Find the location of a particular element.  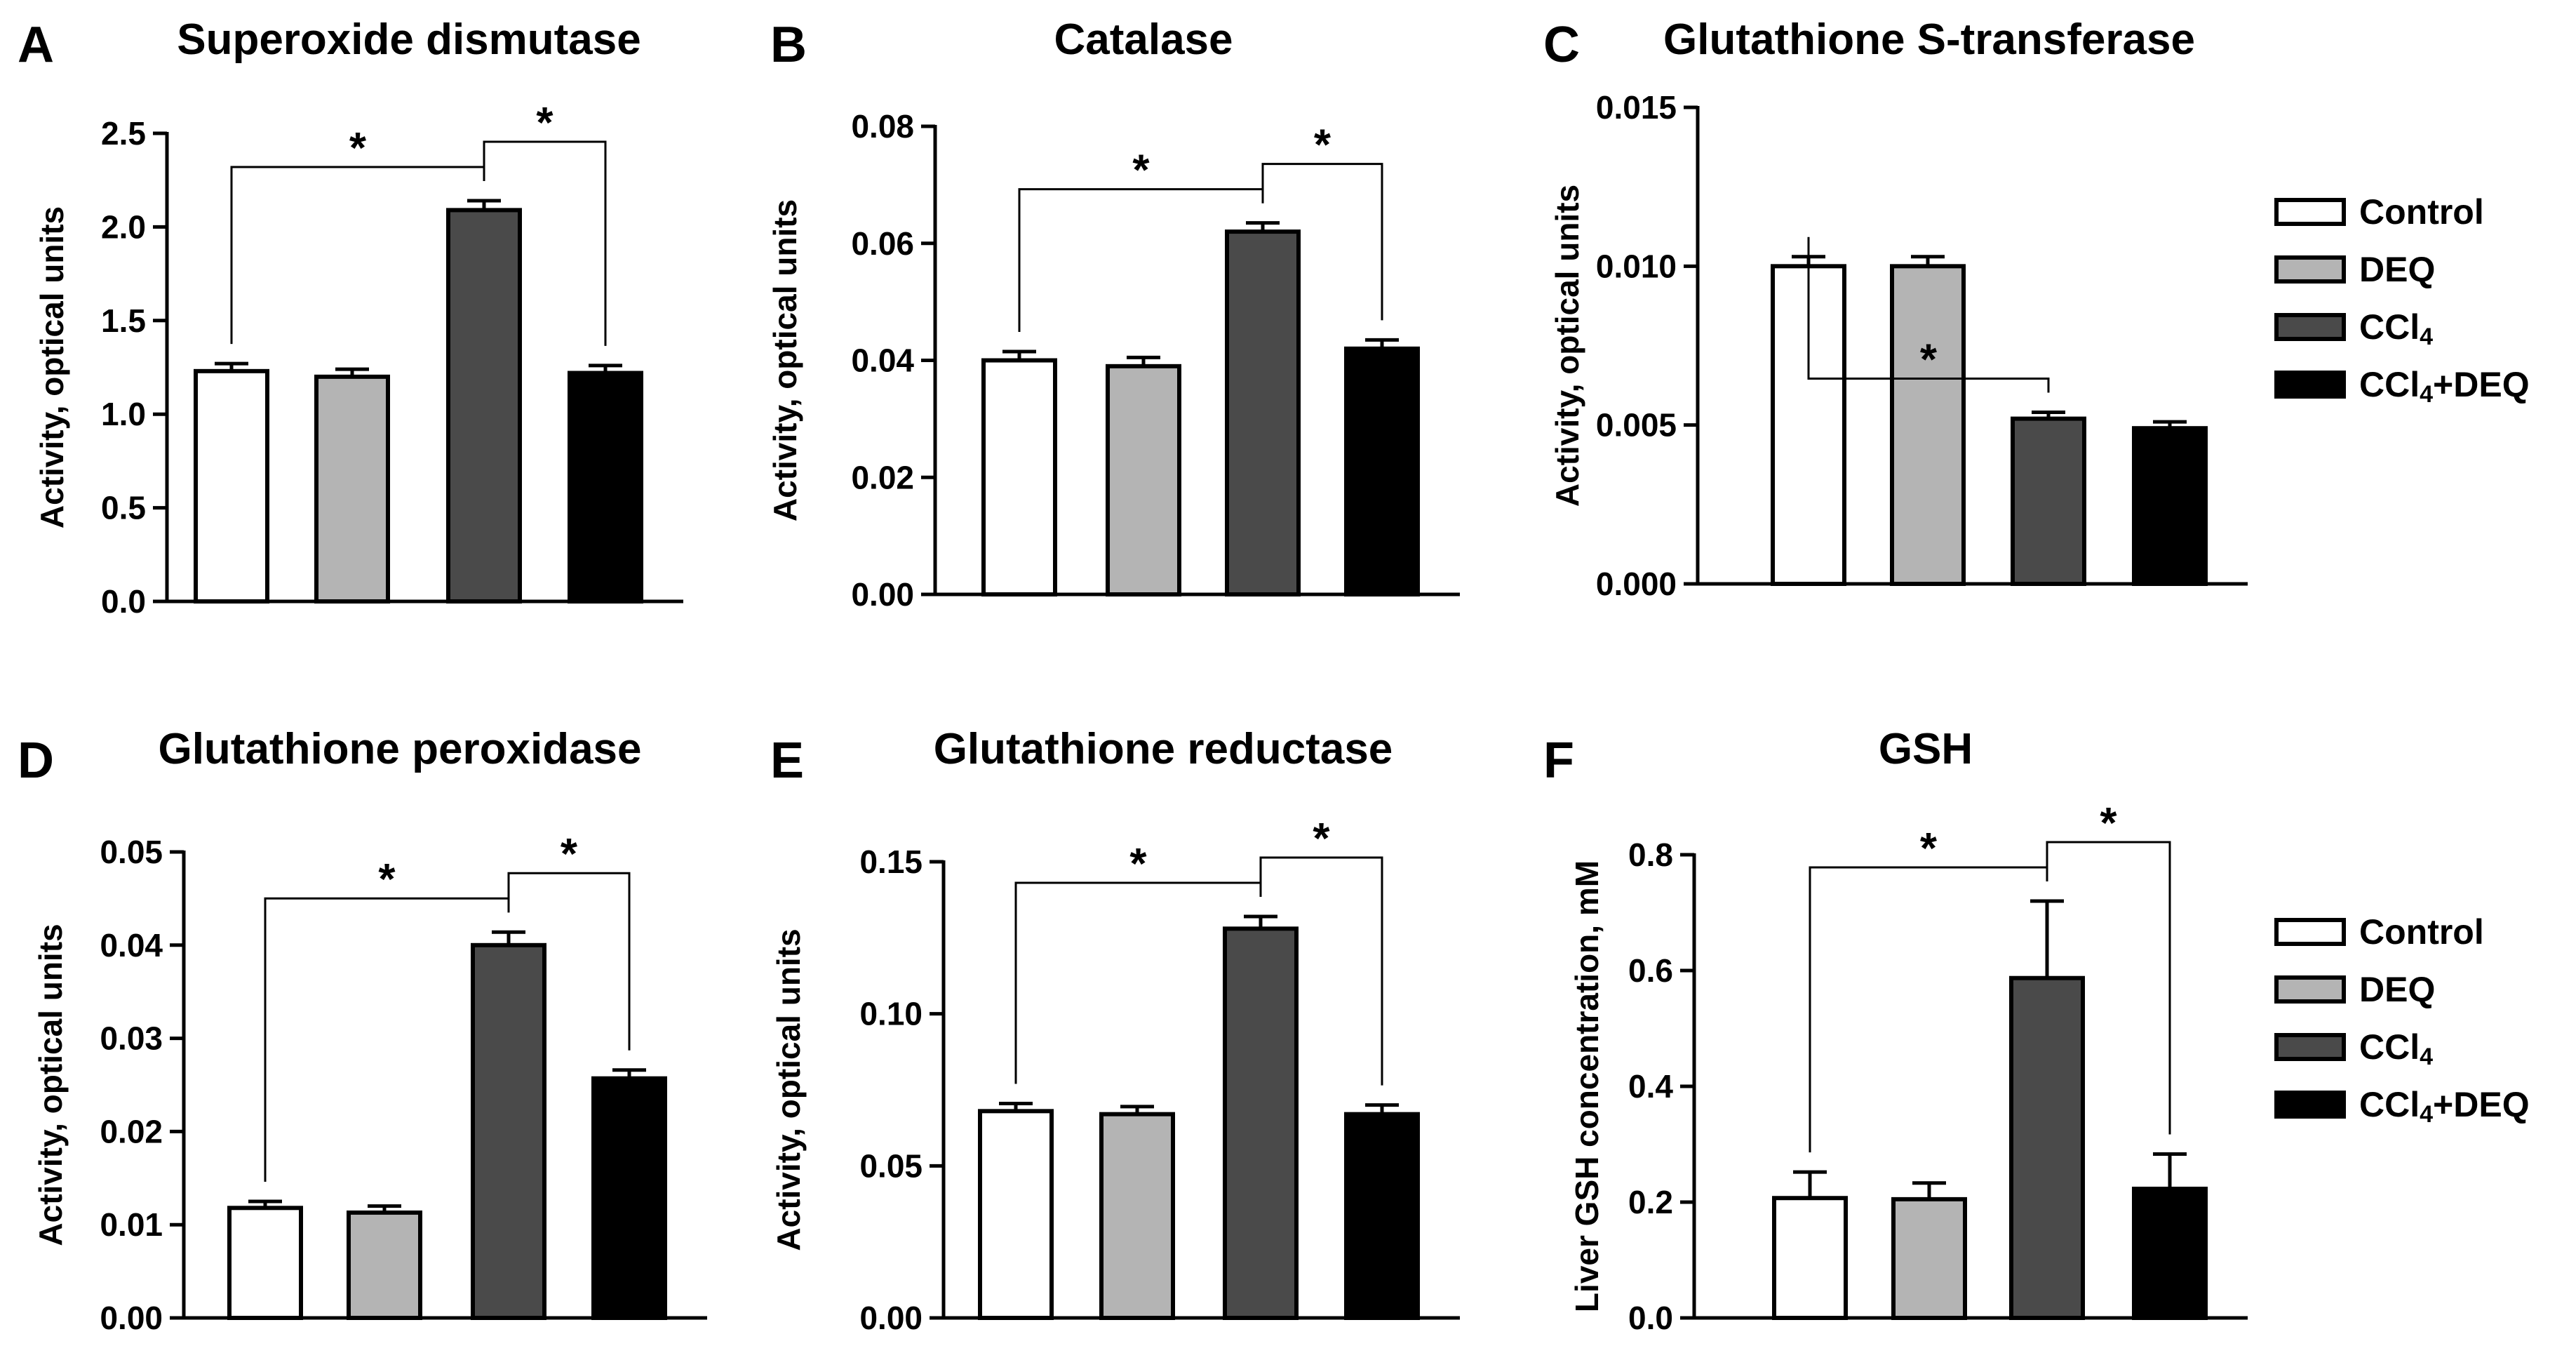

legend-label-text: DEQ is located at coordinates (2397, 989).